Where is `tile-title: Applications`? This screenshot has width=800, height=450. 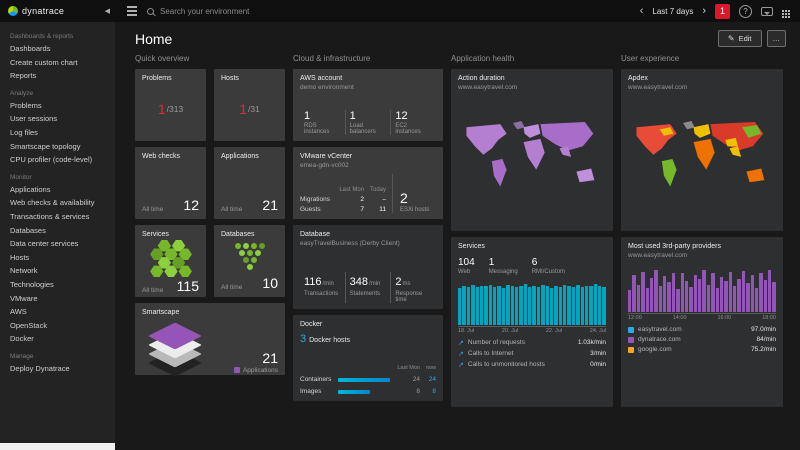
tile-title: Applications is located at coordinates (240, 156).